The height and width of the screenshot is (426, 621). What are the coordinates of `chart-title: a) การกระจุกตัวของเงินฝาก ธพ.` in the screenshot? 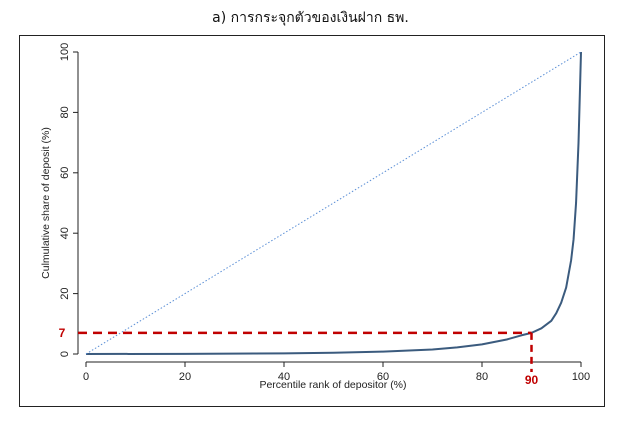 It's located at (310, 18).